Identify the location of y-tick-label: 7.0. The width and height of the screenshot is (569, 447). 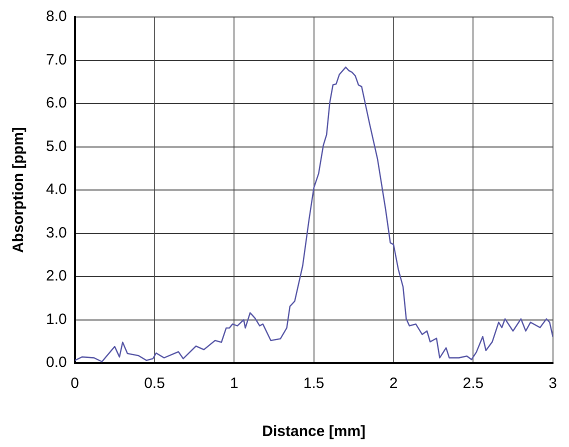
(56, 59).